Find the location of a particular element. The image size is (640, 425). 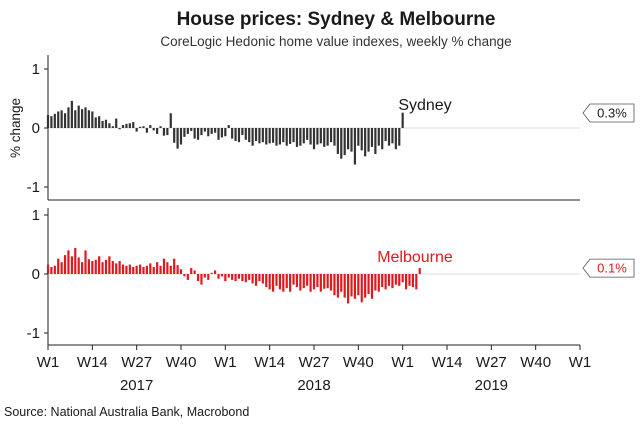

series-label-sydney: Sydney is located at coordinates (424, 105).